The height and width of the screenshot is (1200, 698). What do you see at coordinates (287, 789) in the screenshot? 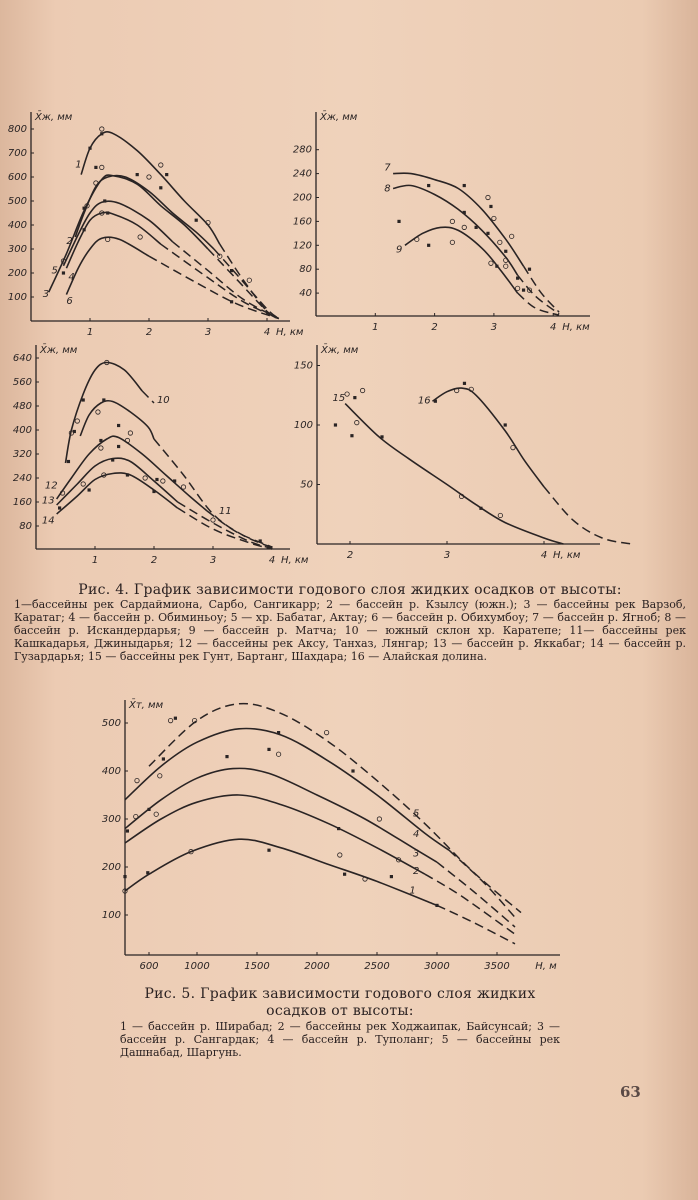
I see `curve-4-solid` at bounding box center [287, 789].